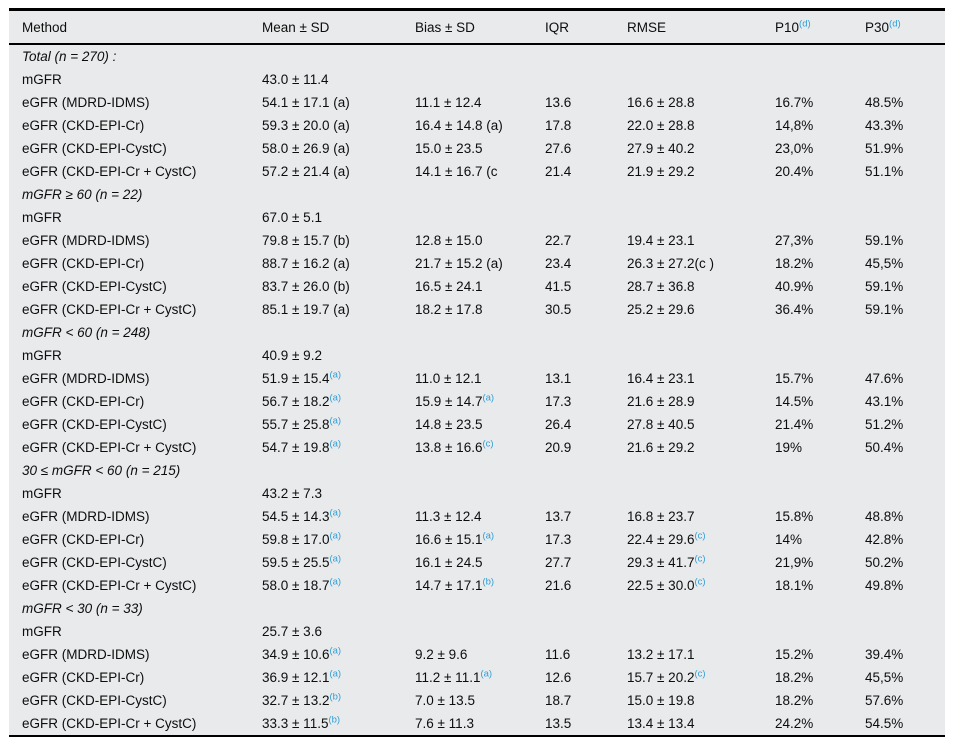 The width and height of the screenshot is (954, 752). What do you see at coordinates (477, 493) in the screenshot?
I see `table-row: mGFR 43.2 ± 7.3` at bounding box center [477, 493].